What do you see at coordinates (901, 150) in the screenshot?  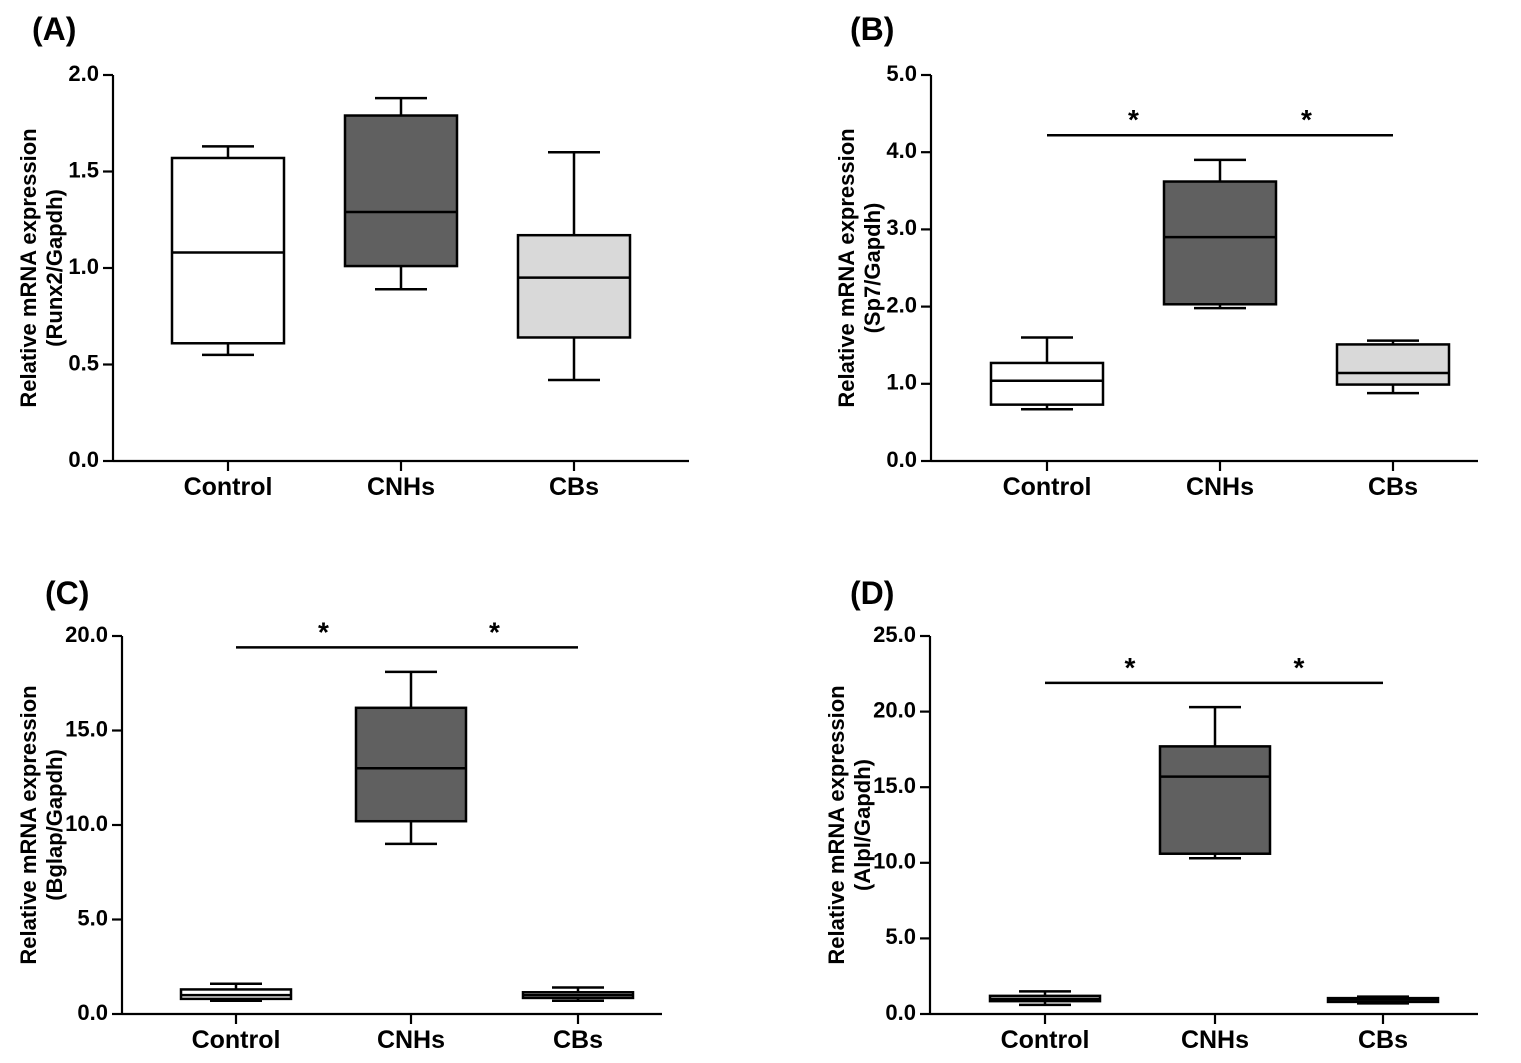 I see `y-tick-label: 4.0` at bounding box center [901, 150].